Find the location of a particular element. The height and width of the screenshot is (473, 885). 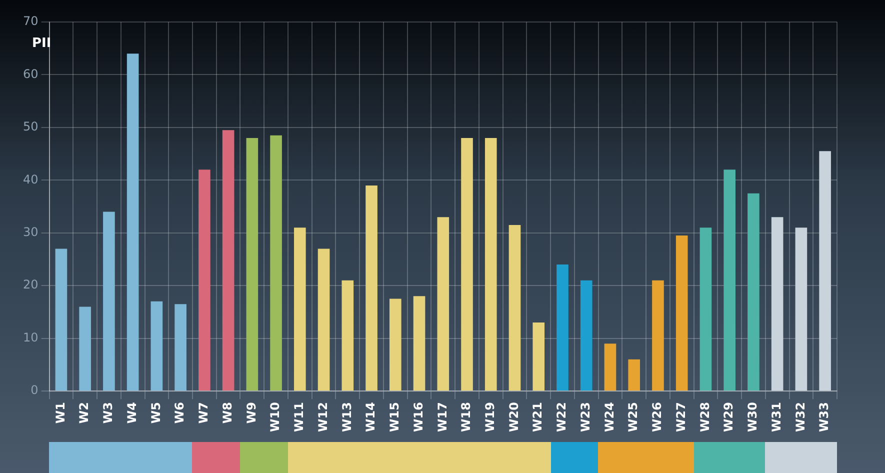

x-tick-label: W6 is located at coordinates (179, 413).